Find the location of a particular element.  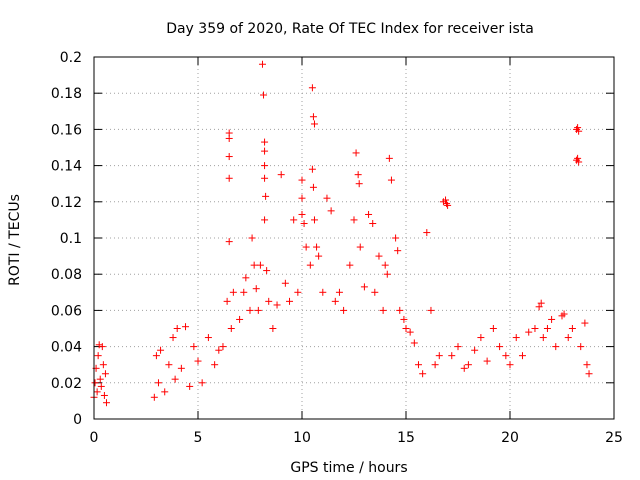

y-tick-label: 0.14 is located at coordinates (66, 167).